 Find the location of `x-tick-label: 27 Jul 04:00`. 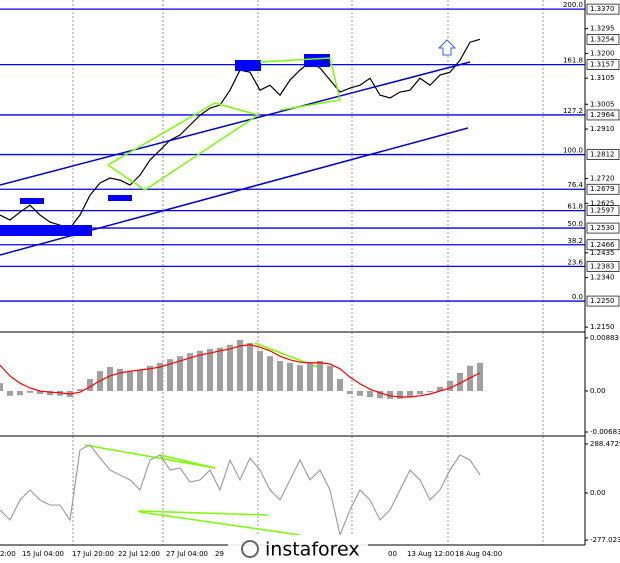

x-tick-label: 27 Jul 04:00 is located at coordinates (187, 554).